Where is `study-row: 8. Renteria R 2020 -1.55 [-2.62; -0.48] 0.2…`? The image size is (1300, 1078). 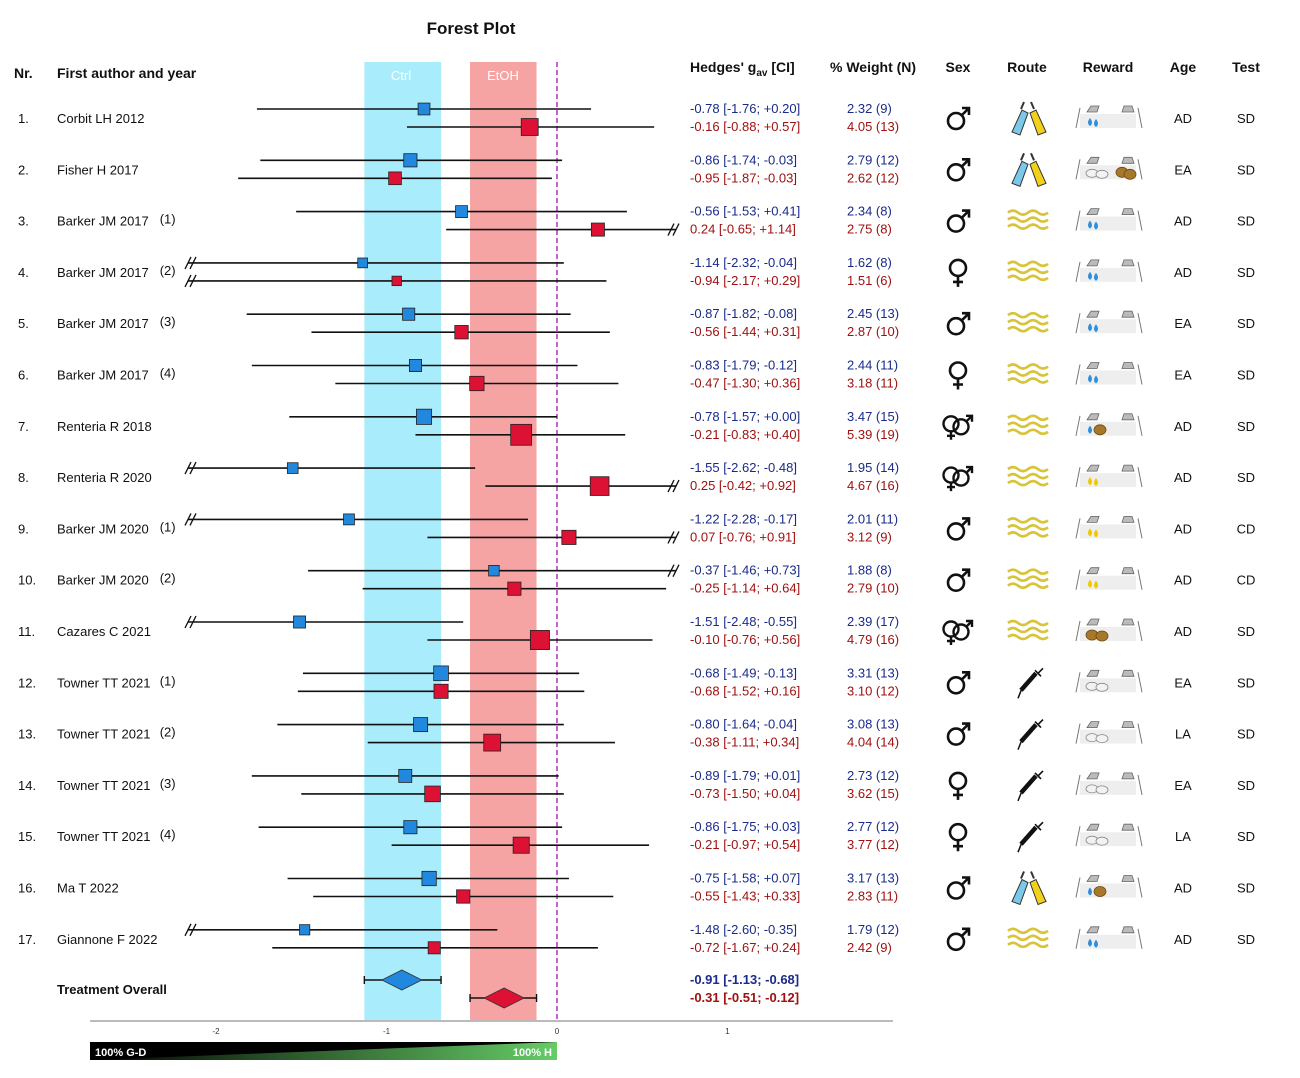
study-row: 8. Renteria R 2020 -1.55 [-2.62; -0.48] 0.2… is located at coordinates (636, 476).